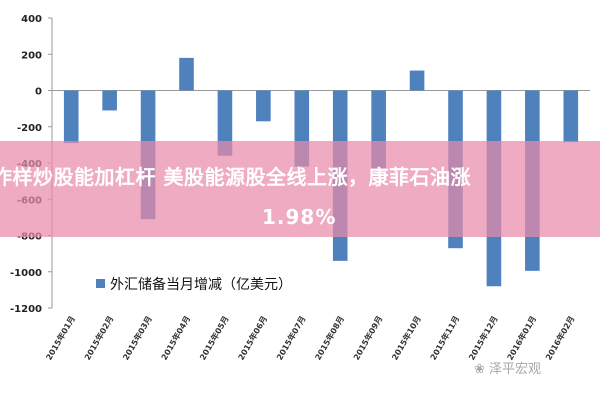 The image size is (600, 400). Describe the element at coordinates (405, 338) in the screenshot. I see `x-tick-label: 2015年10月` at that location.